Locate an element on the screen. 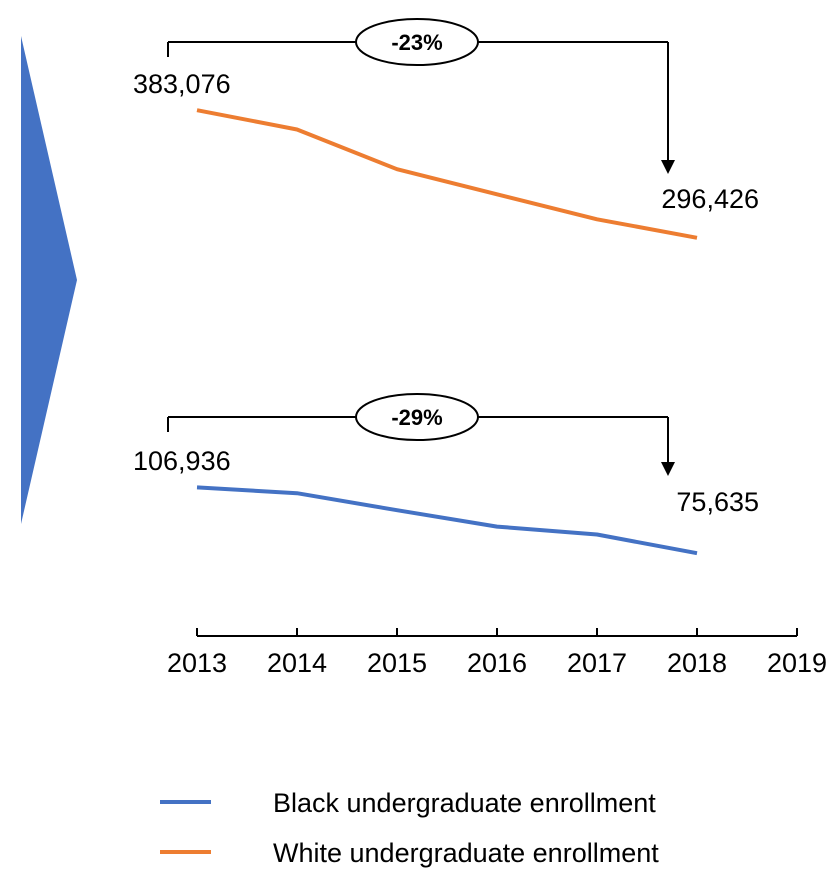 This screenshot has width=836, height=869. series-line-white is located at coordinates (447, 174).